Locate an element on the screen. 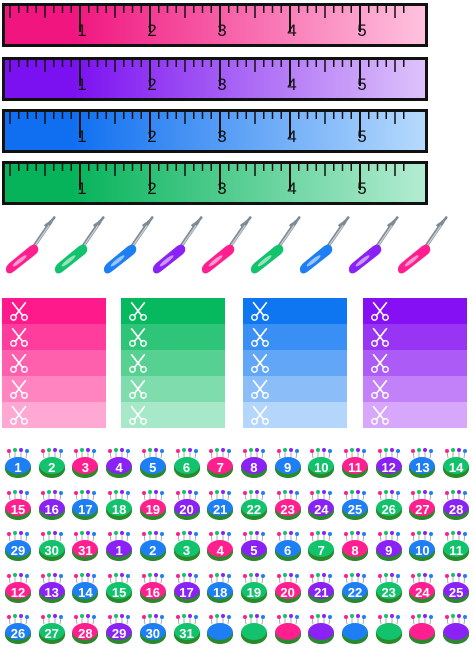  pincushion-number: 20 is located at coordinates (287, 592).